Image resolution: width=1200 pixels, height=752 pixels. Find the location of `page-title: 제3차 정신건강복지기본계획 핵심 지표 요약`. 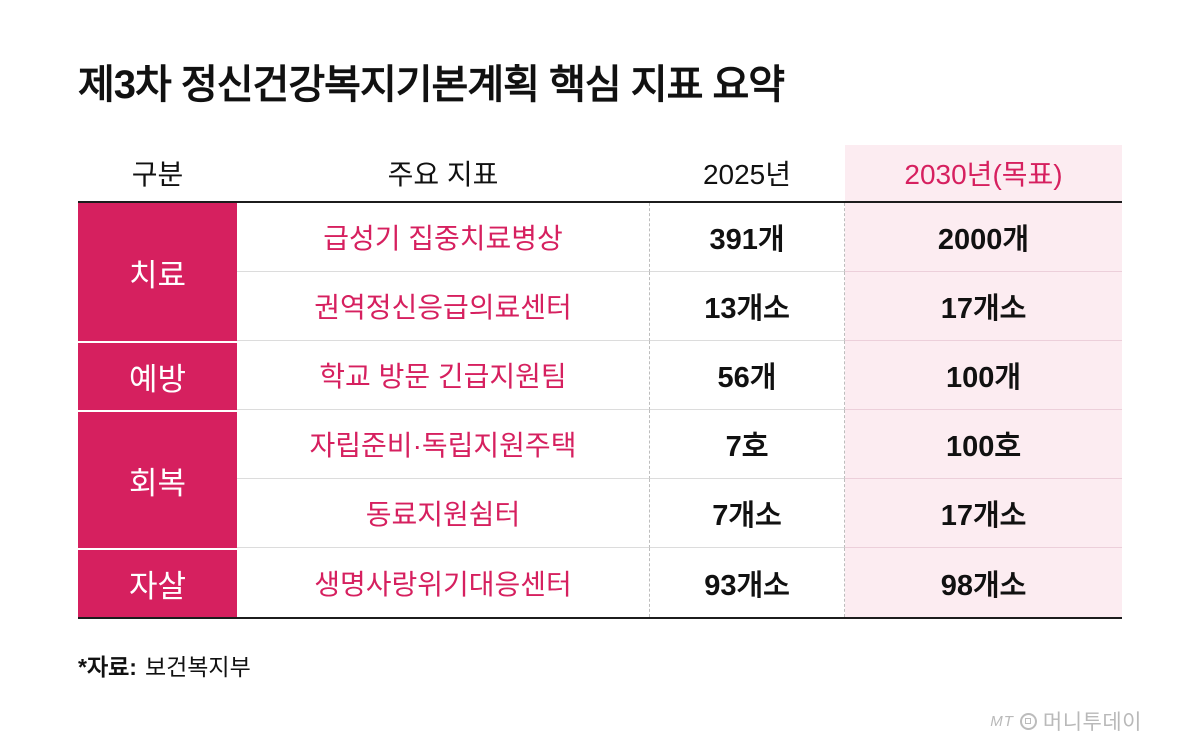

page-title: 제3차 정신건강복지기본계획 핵심 지표 요약 is located at coordinates (431, 85).